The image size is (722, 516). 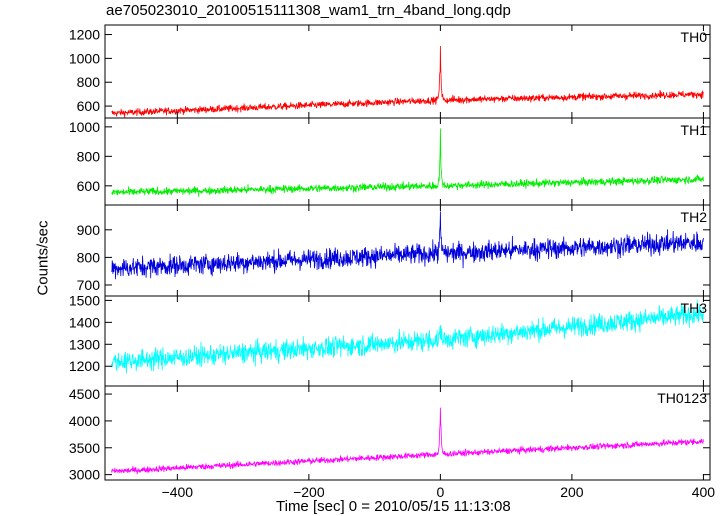 I want to click on series-line-th2, so click(x=407, y=245).